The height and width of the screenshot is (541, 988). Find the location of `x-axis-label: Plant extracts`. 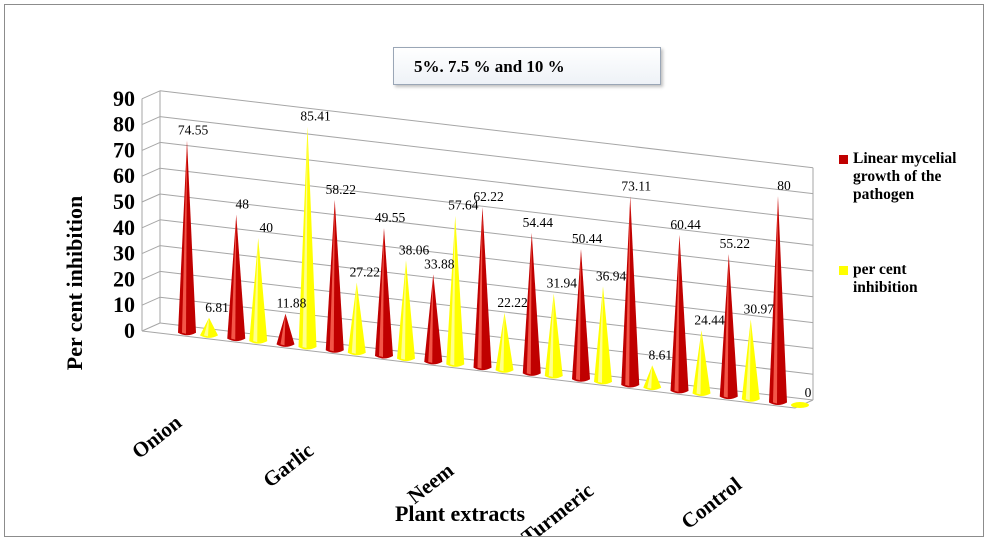

x-axis-label: Plant extracts is located at coordinates (460, 513).